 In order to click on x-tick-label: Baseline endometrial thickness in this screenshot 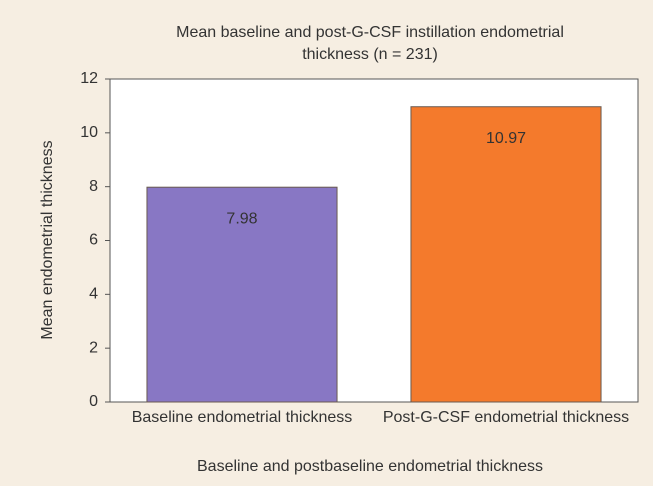, I will do `click(242, 417)`.